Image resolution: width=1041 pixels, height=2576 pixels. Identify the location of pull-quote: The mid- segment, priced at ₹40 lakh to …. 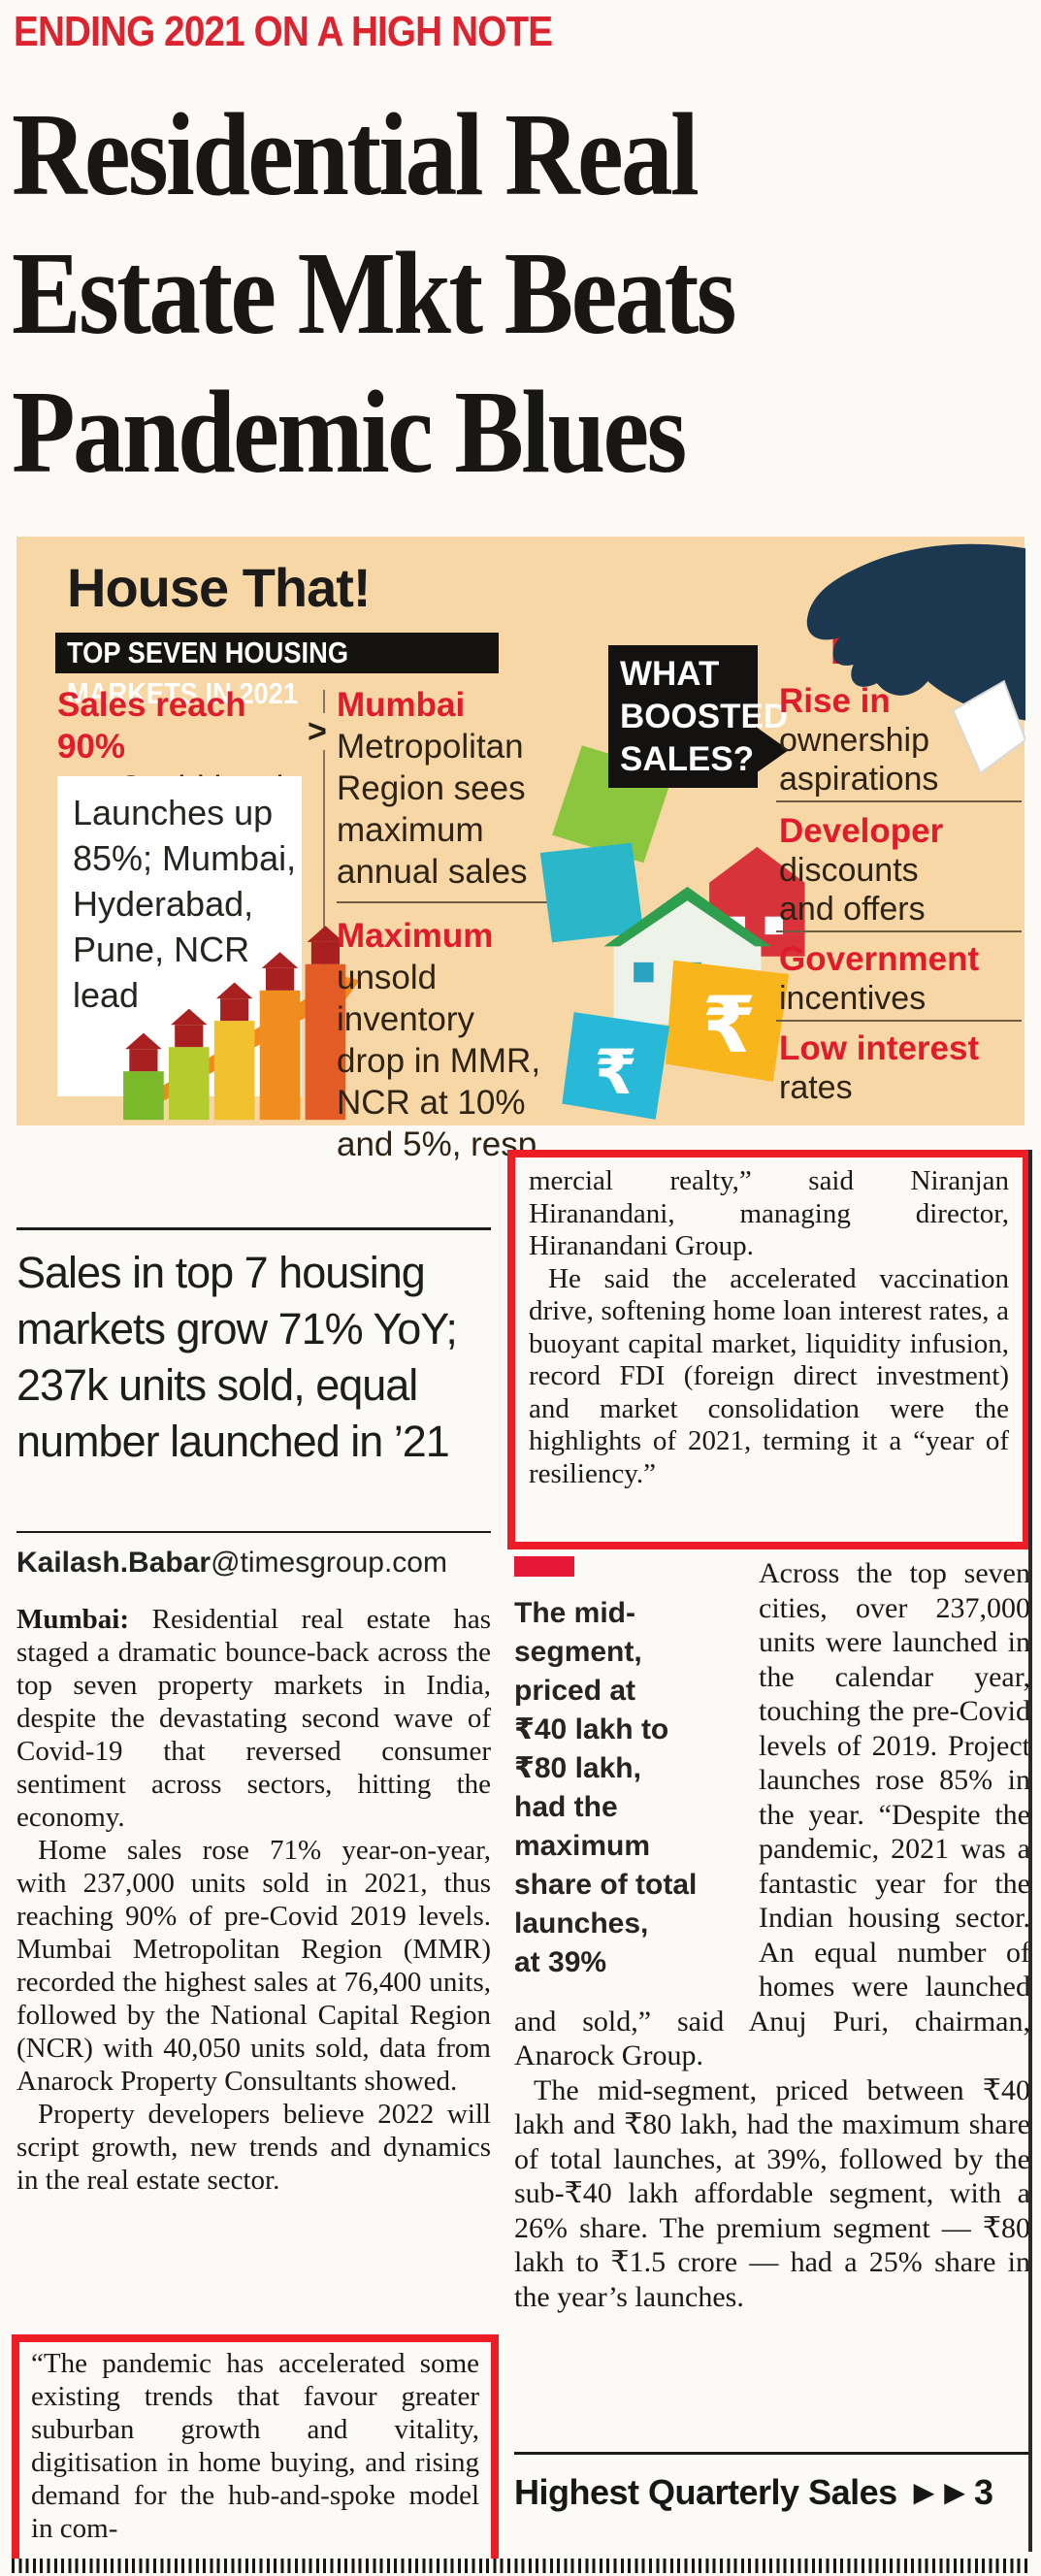
(636, 1778).